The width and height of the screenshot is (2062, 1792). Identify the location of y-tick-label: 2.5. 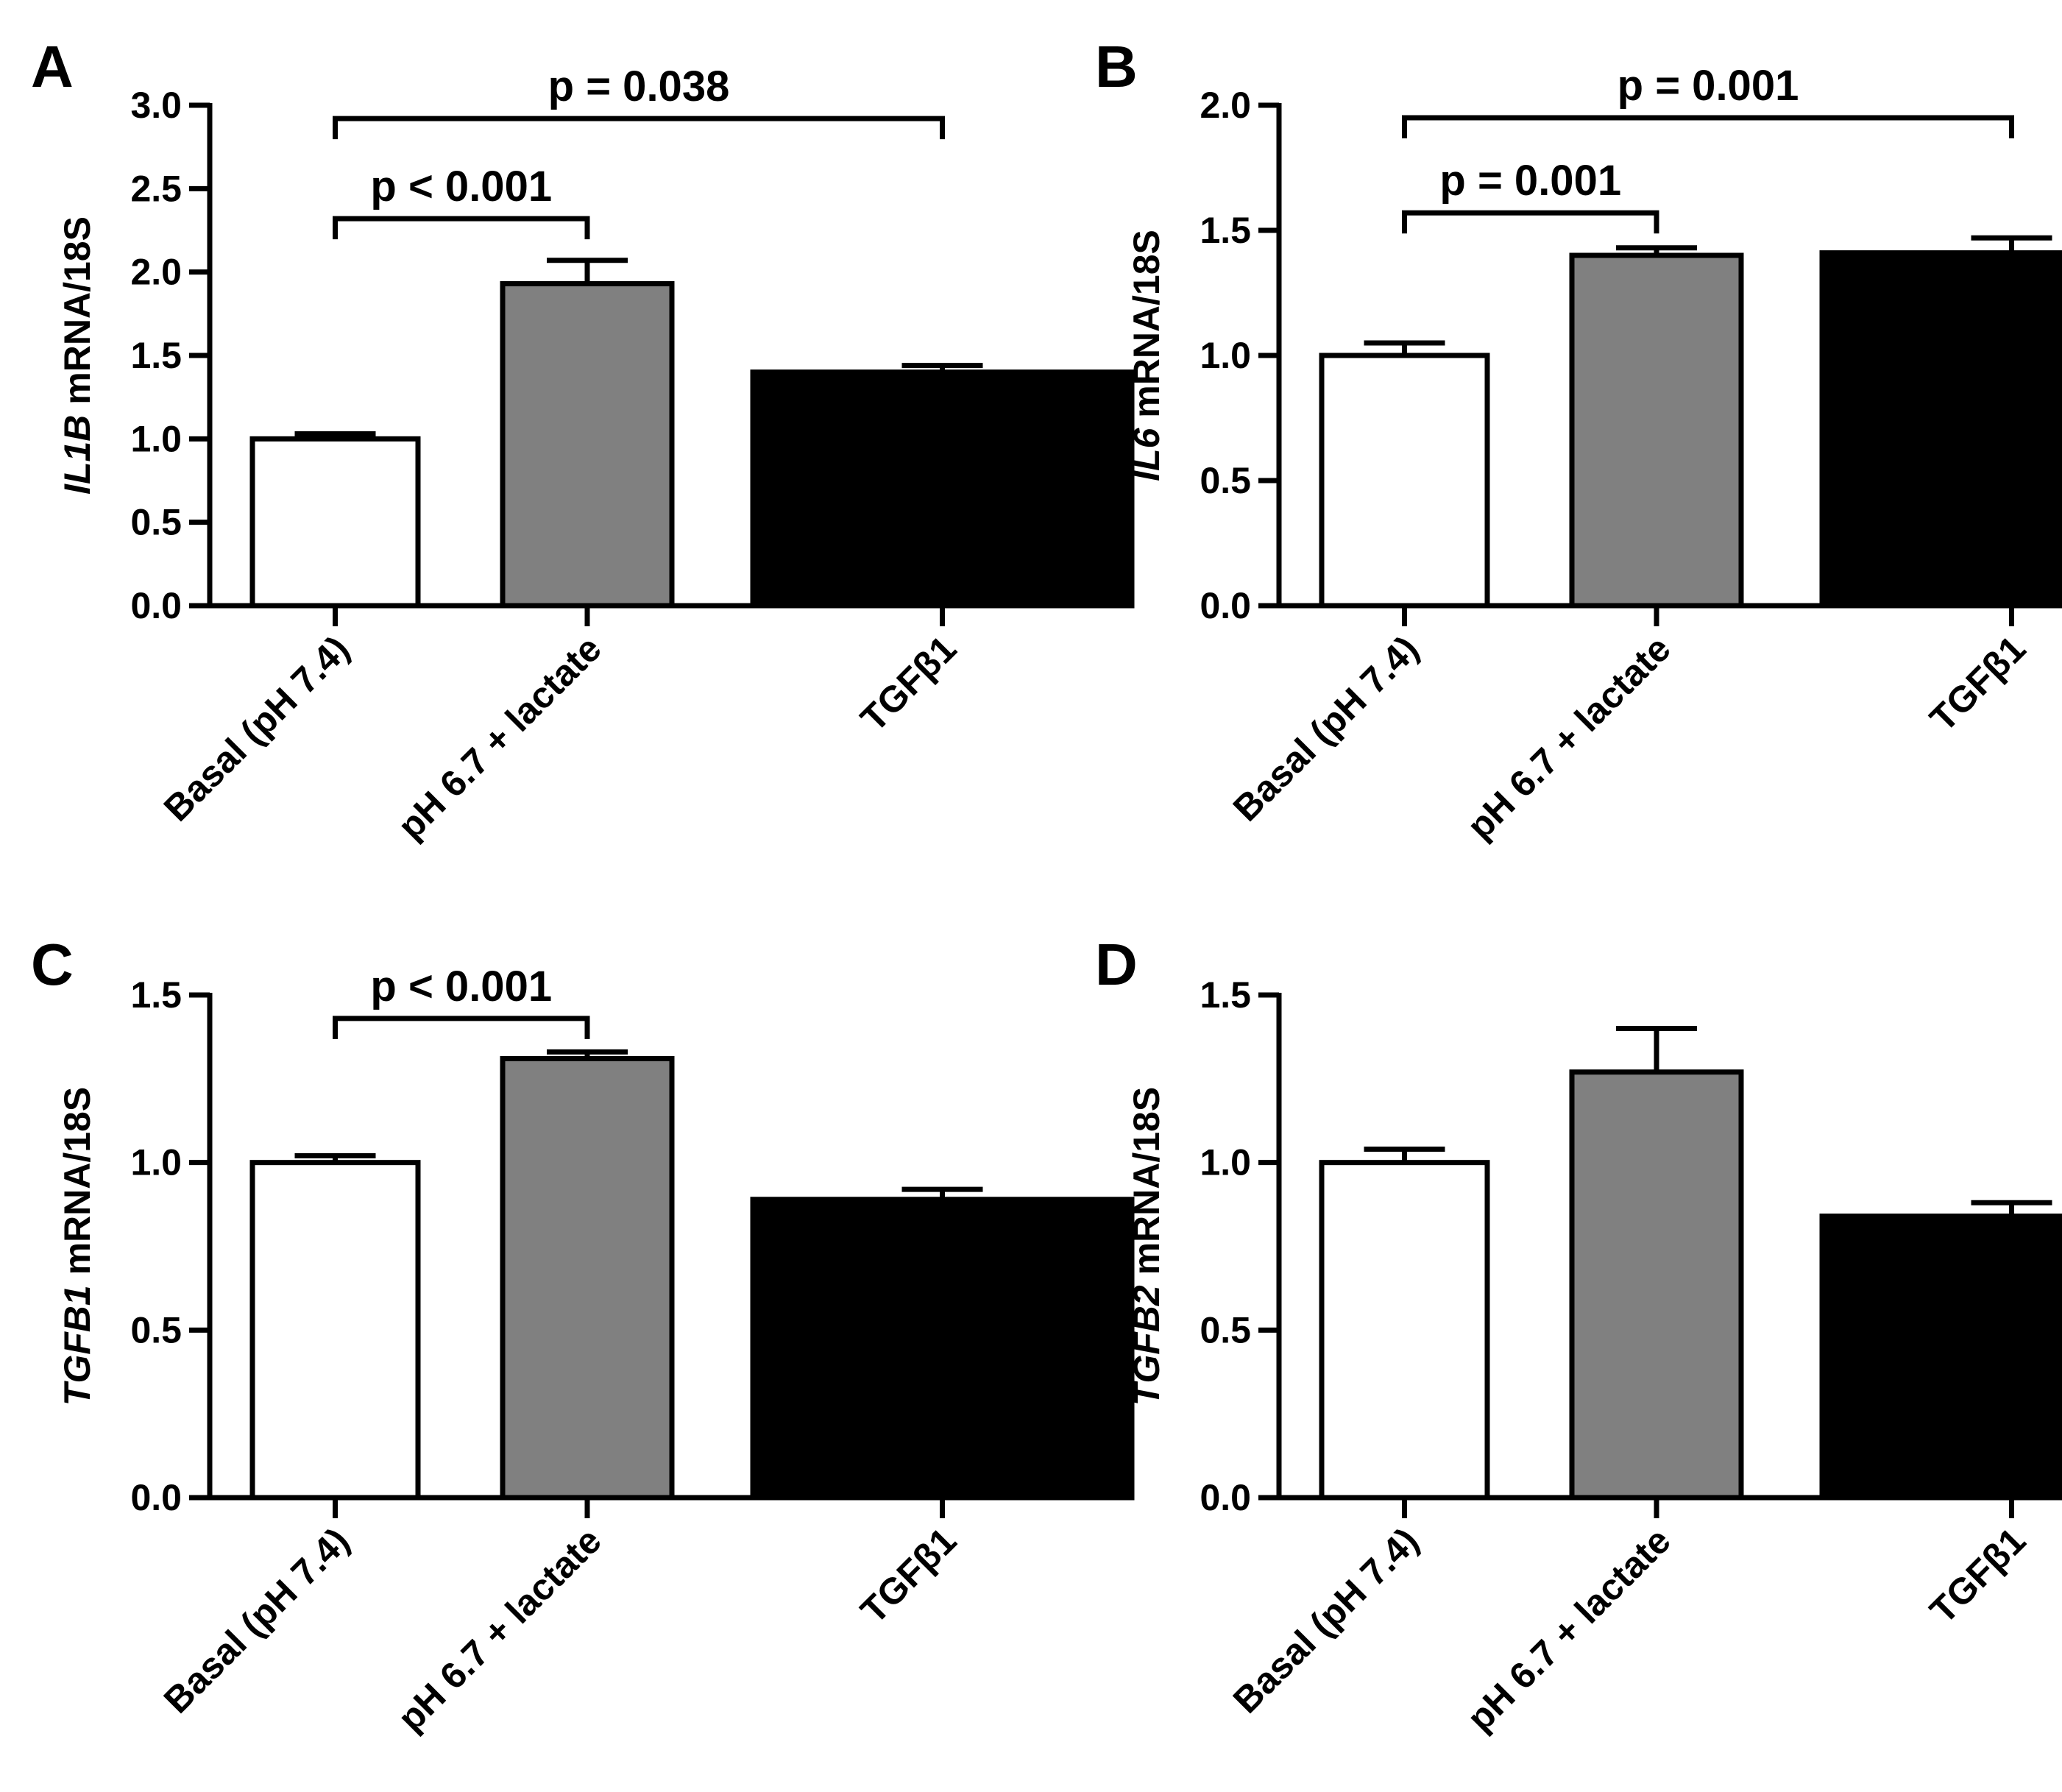
(156, 188).